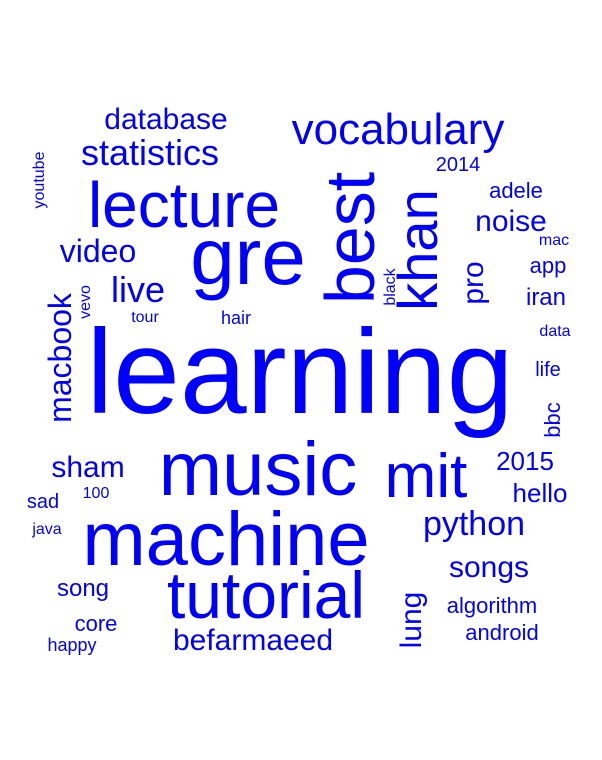  What do you see at coordinates (166, 119) in the screenshot?
I see `word-database: database` at bounding box center [166, 119].